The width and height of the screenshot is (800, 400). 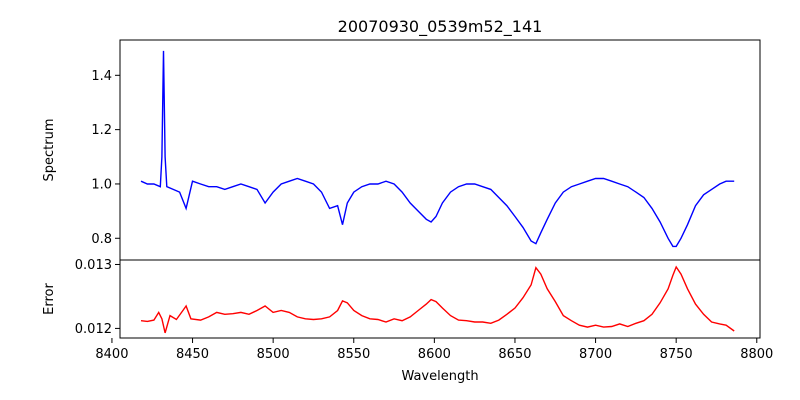 I want to click on x-tick-label: 8450, so click(x=192, y=354).